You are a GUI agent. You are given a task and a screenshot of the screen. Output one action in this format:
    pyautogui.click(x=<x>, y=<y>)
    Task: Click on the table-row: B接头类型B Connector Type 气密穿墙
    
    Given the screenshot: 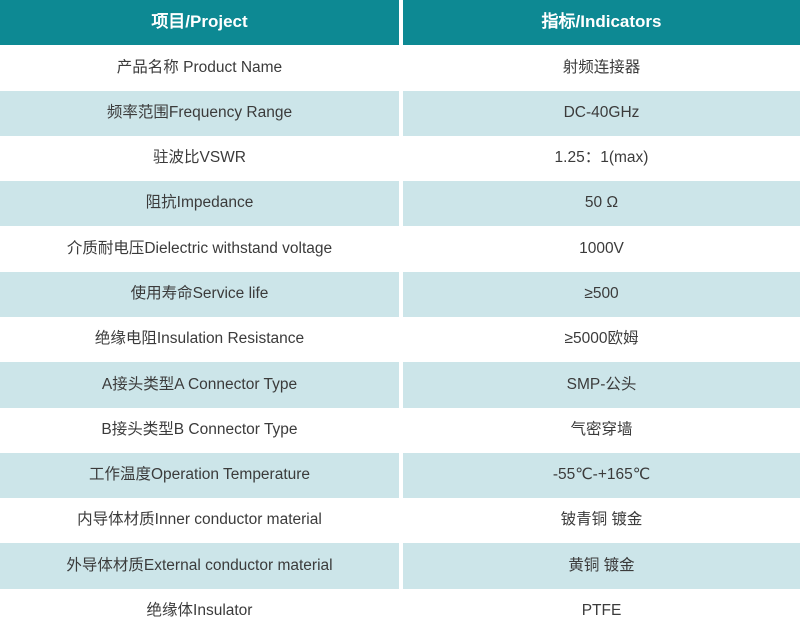 What is the action you would take?
    pyautogui.click(x=400, y=430)
    